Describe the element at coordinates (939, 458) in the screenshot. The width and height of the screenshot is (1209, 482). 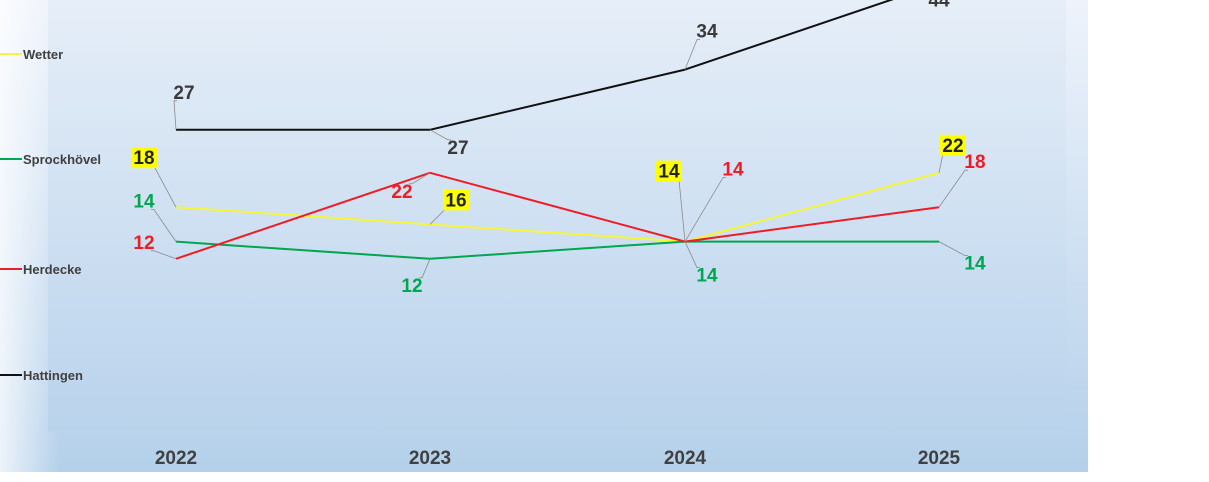
I see `x-tick-label-2025: 2025` at that location.